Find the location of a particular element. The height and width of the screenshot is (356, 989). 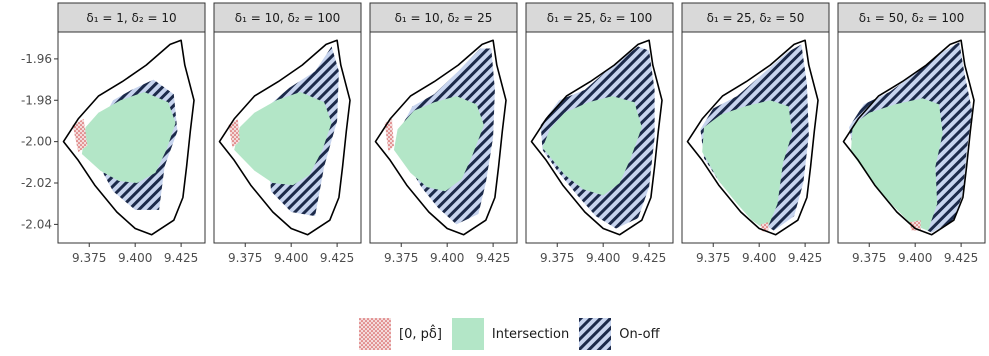

legend-item-onoff: On-off is located at coordinates (619, 334).